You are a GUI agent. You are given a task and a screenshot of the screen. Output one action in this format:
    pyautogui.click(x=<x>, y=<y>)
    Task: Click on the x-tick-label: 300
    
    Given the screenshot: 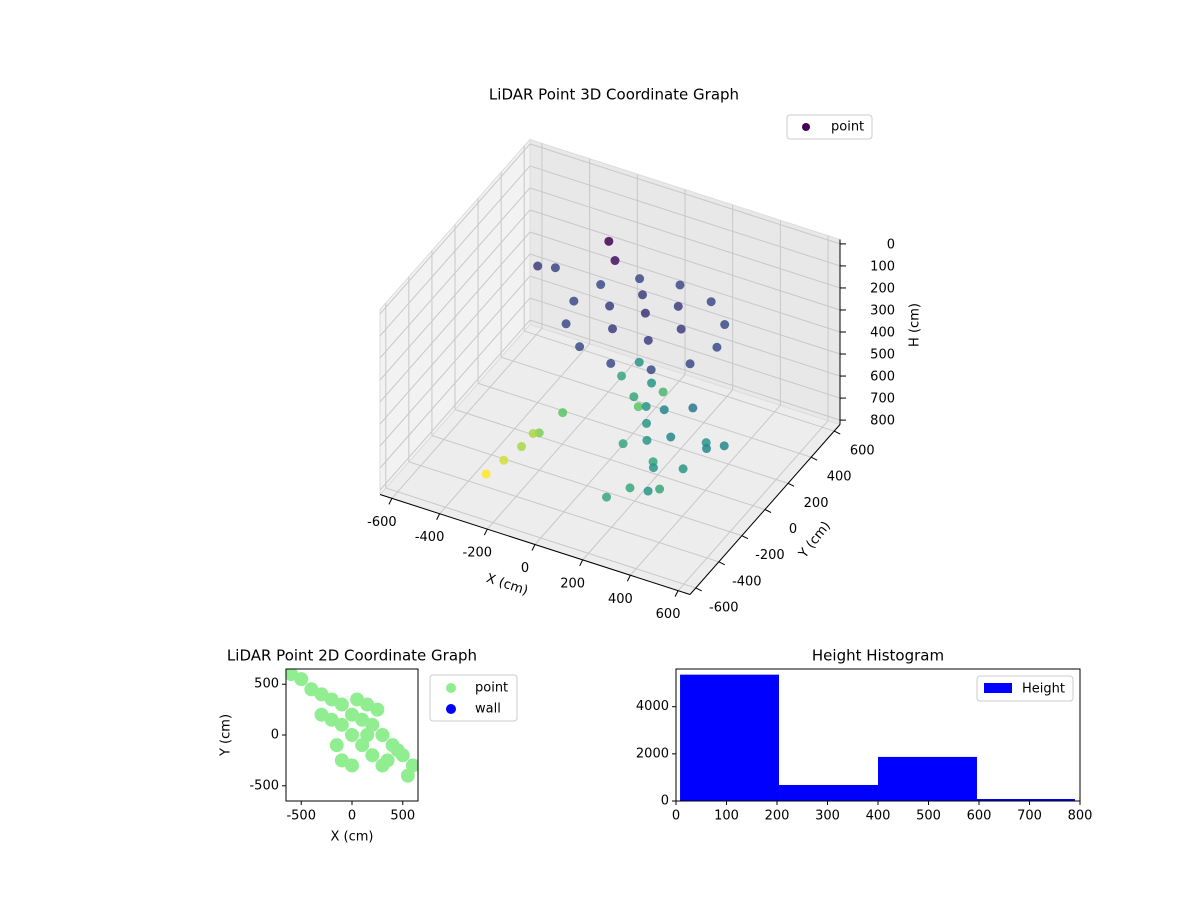 What is the action you would take?
    pyautogui.click(x=827, y=816)
    